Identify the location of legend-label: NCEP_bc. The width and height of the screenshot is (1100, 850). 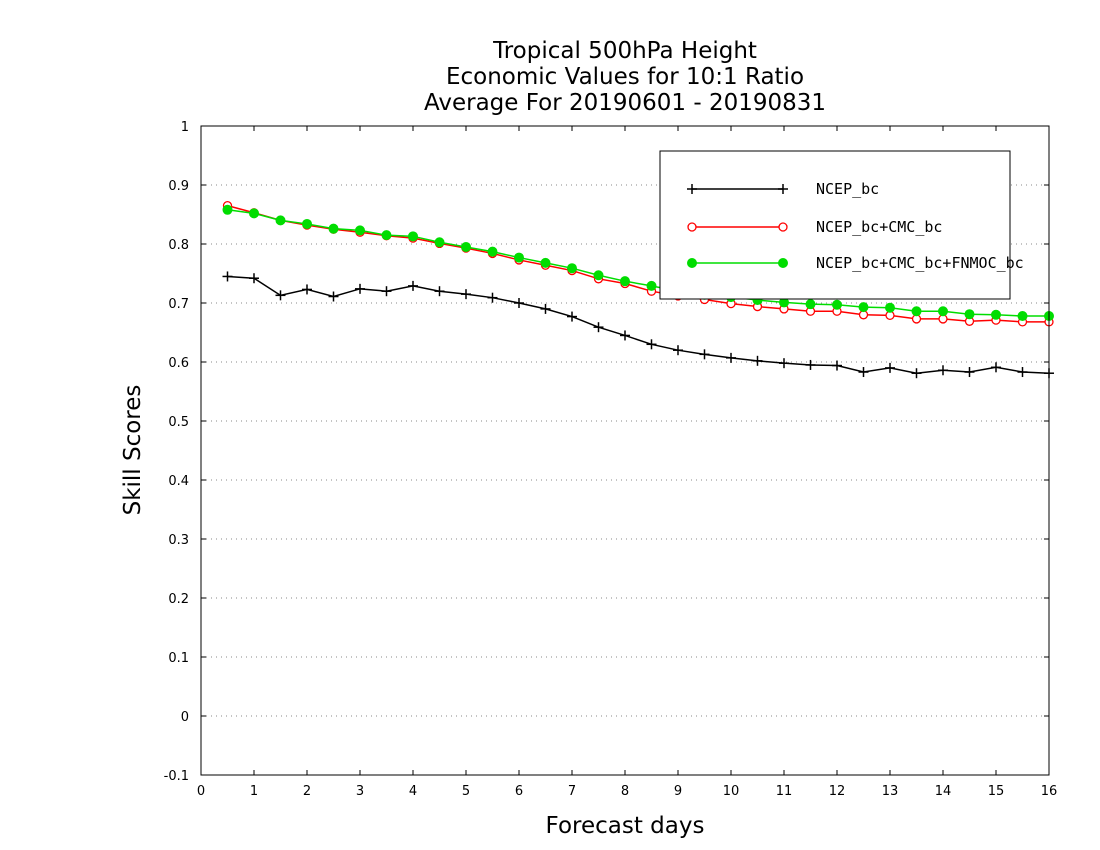
(847, 189).